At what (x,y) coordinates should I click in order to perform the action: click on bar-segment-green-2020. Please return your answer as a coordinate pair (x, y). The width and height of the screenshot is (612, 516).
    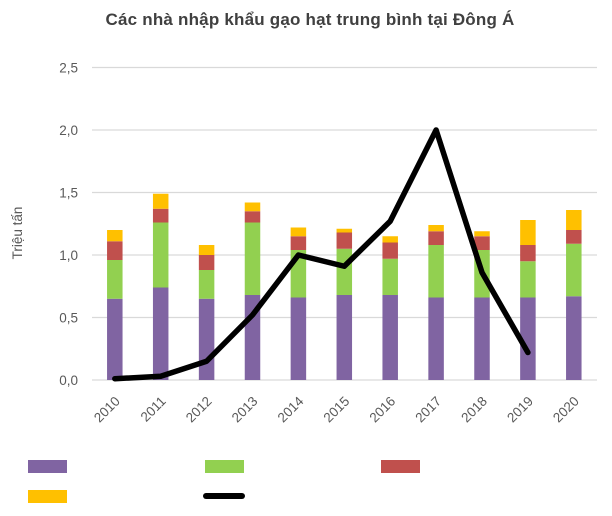
    Looking at the image, I should click on (574, 270).